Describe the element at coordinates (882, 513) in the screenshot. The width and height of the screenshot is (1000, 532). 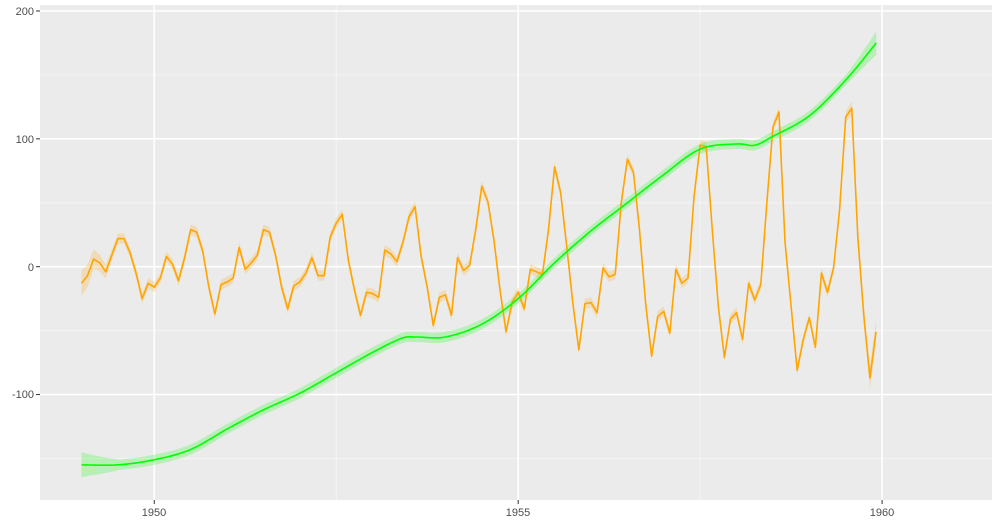
I see `x-tick-label: 1960` at that location.